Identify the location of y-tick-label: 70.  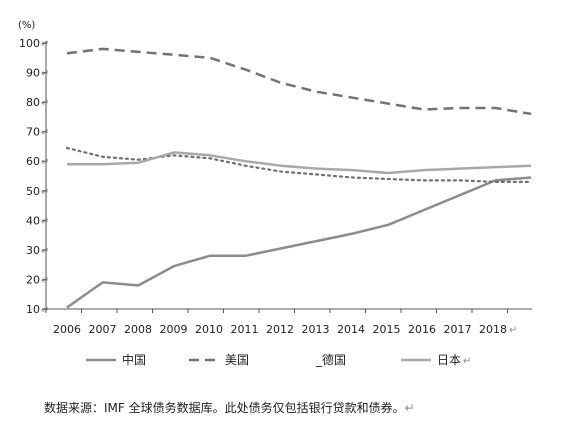
(33, 132).